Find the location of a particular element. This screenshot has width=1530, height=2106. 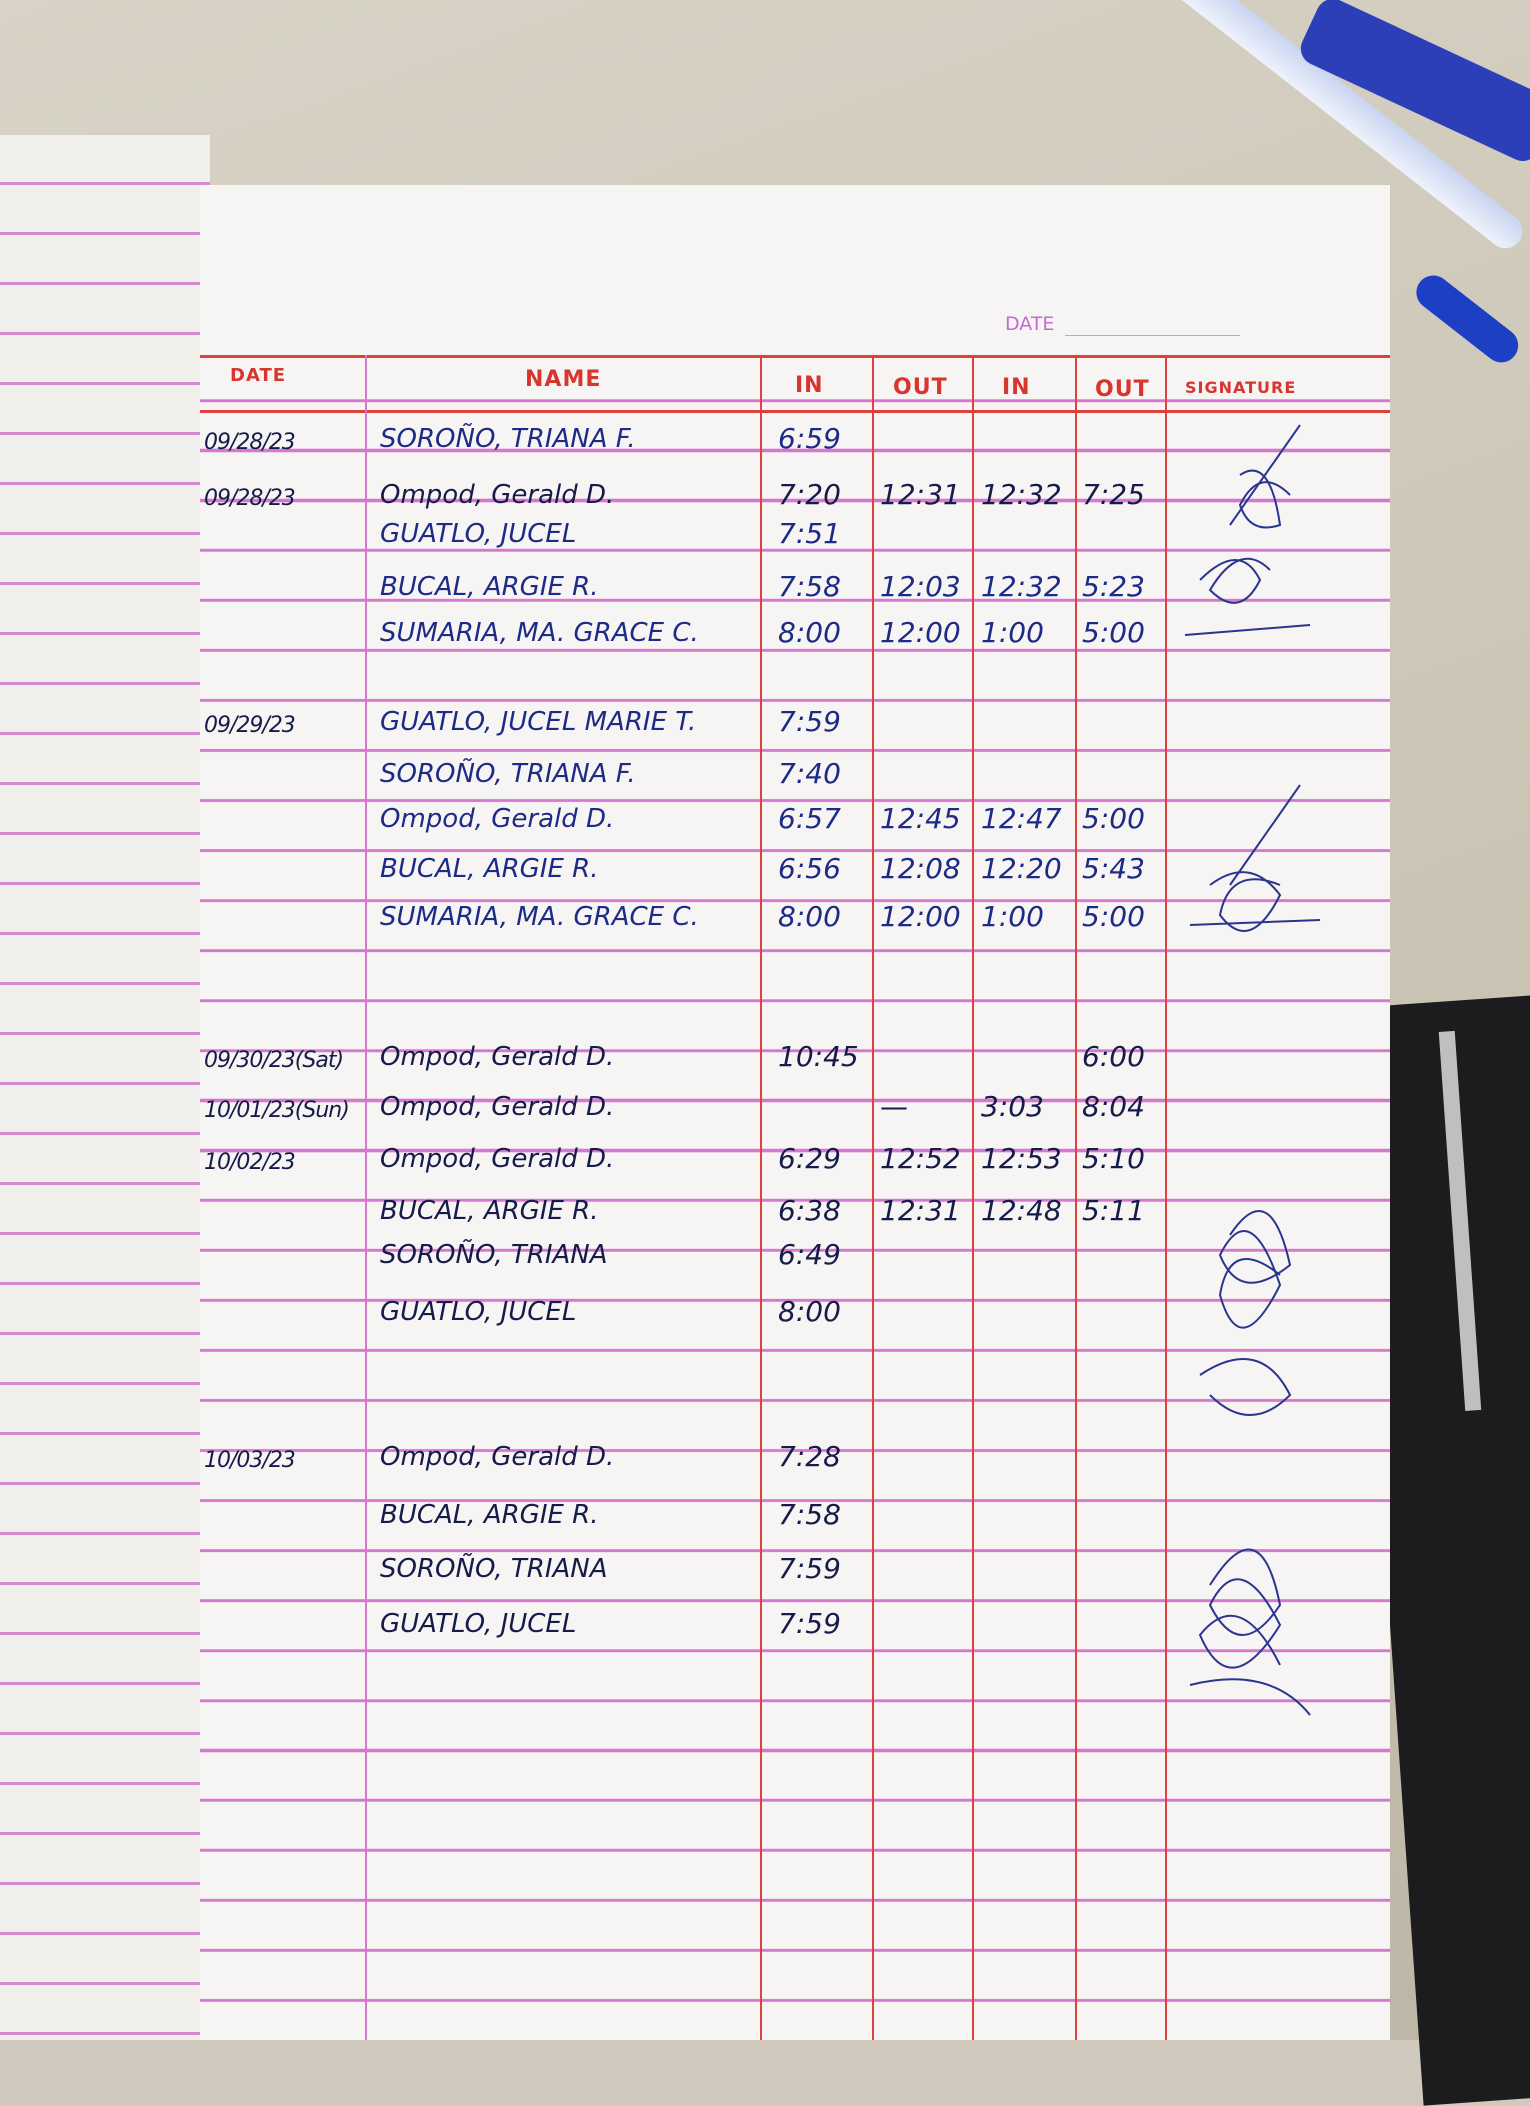

signatures is located at coordinates (1252, 1070).